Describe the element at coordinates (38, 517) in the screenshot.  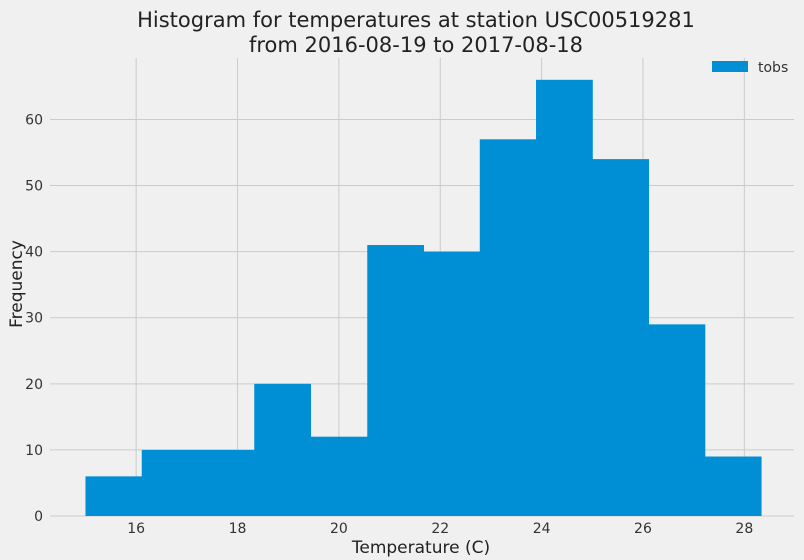
I see `y-tick-label: 0` at that location.